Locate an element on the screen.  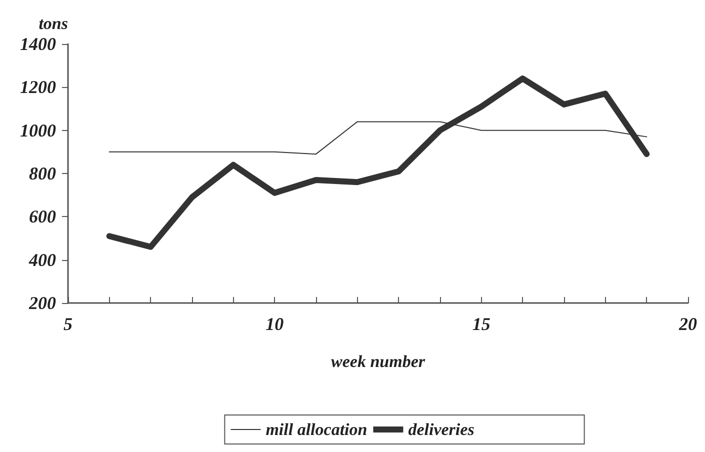
y-tick-label: 800 is located at coordinates (42, 174).